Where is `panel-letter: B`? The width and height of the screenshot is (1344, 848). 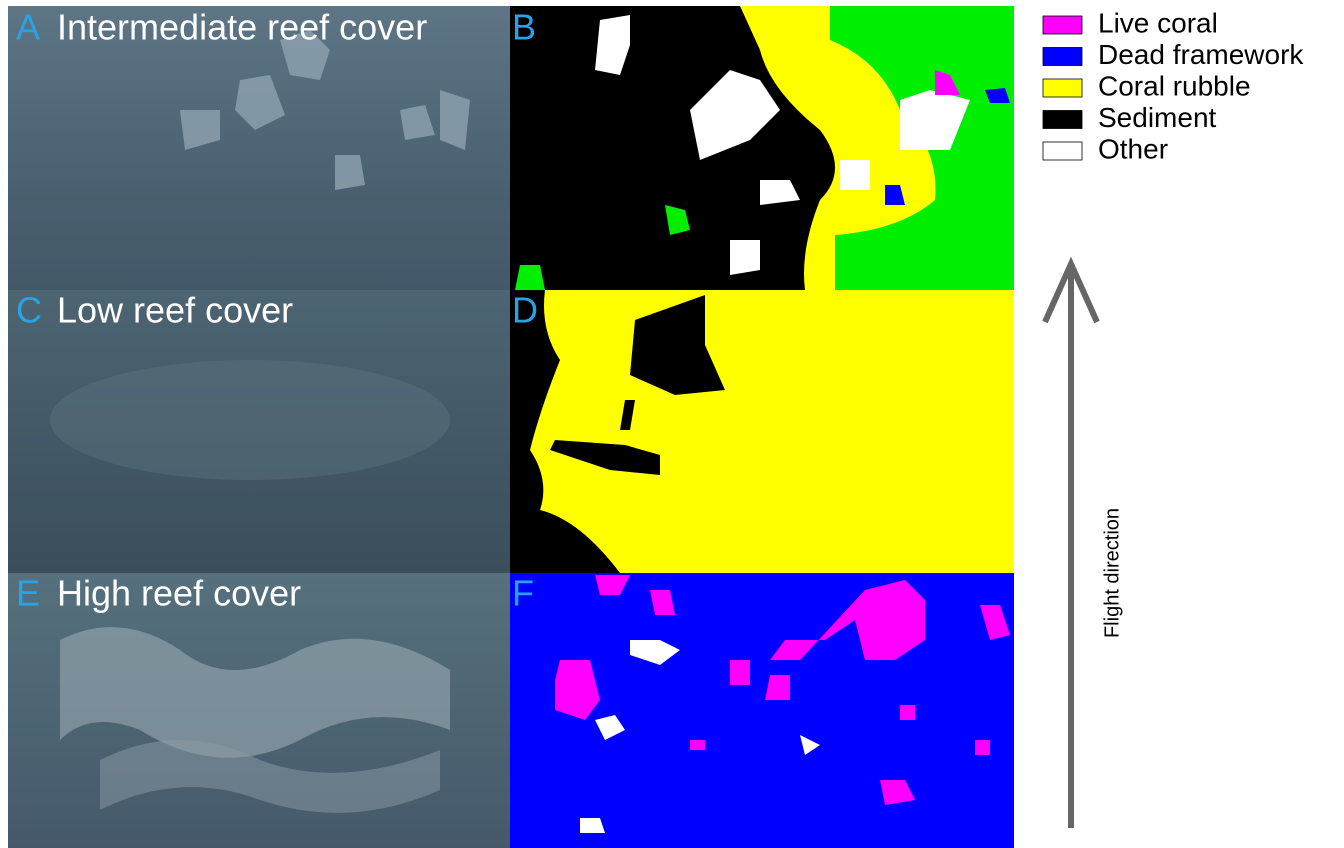
panel-letter: B is located at coordinates (524, 27).